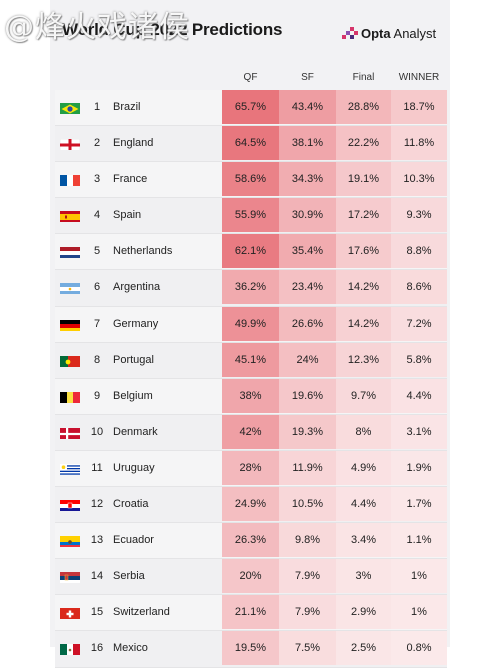 The image size is (500, 668). I want to click on rank-number: 16, so click(97, 648).